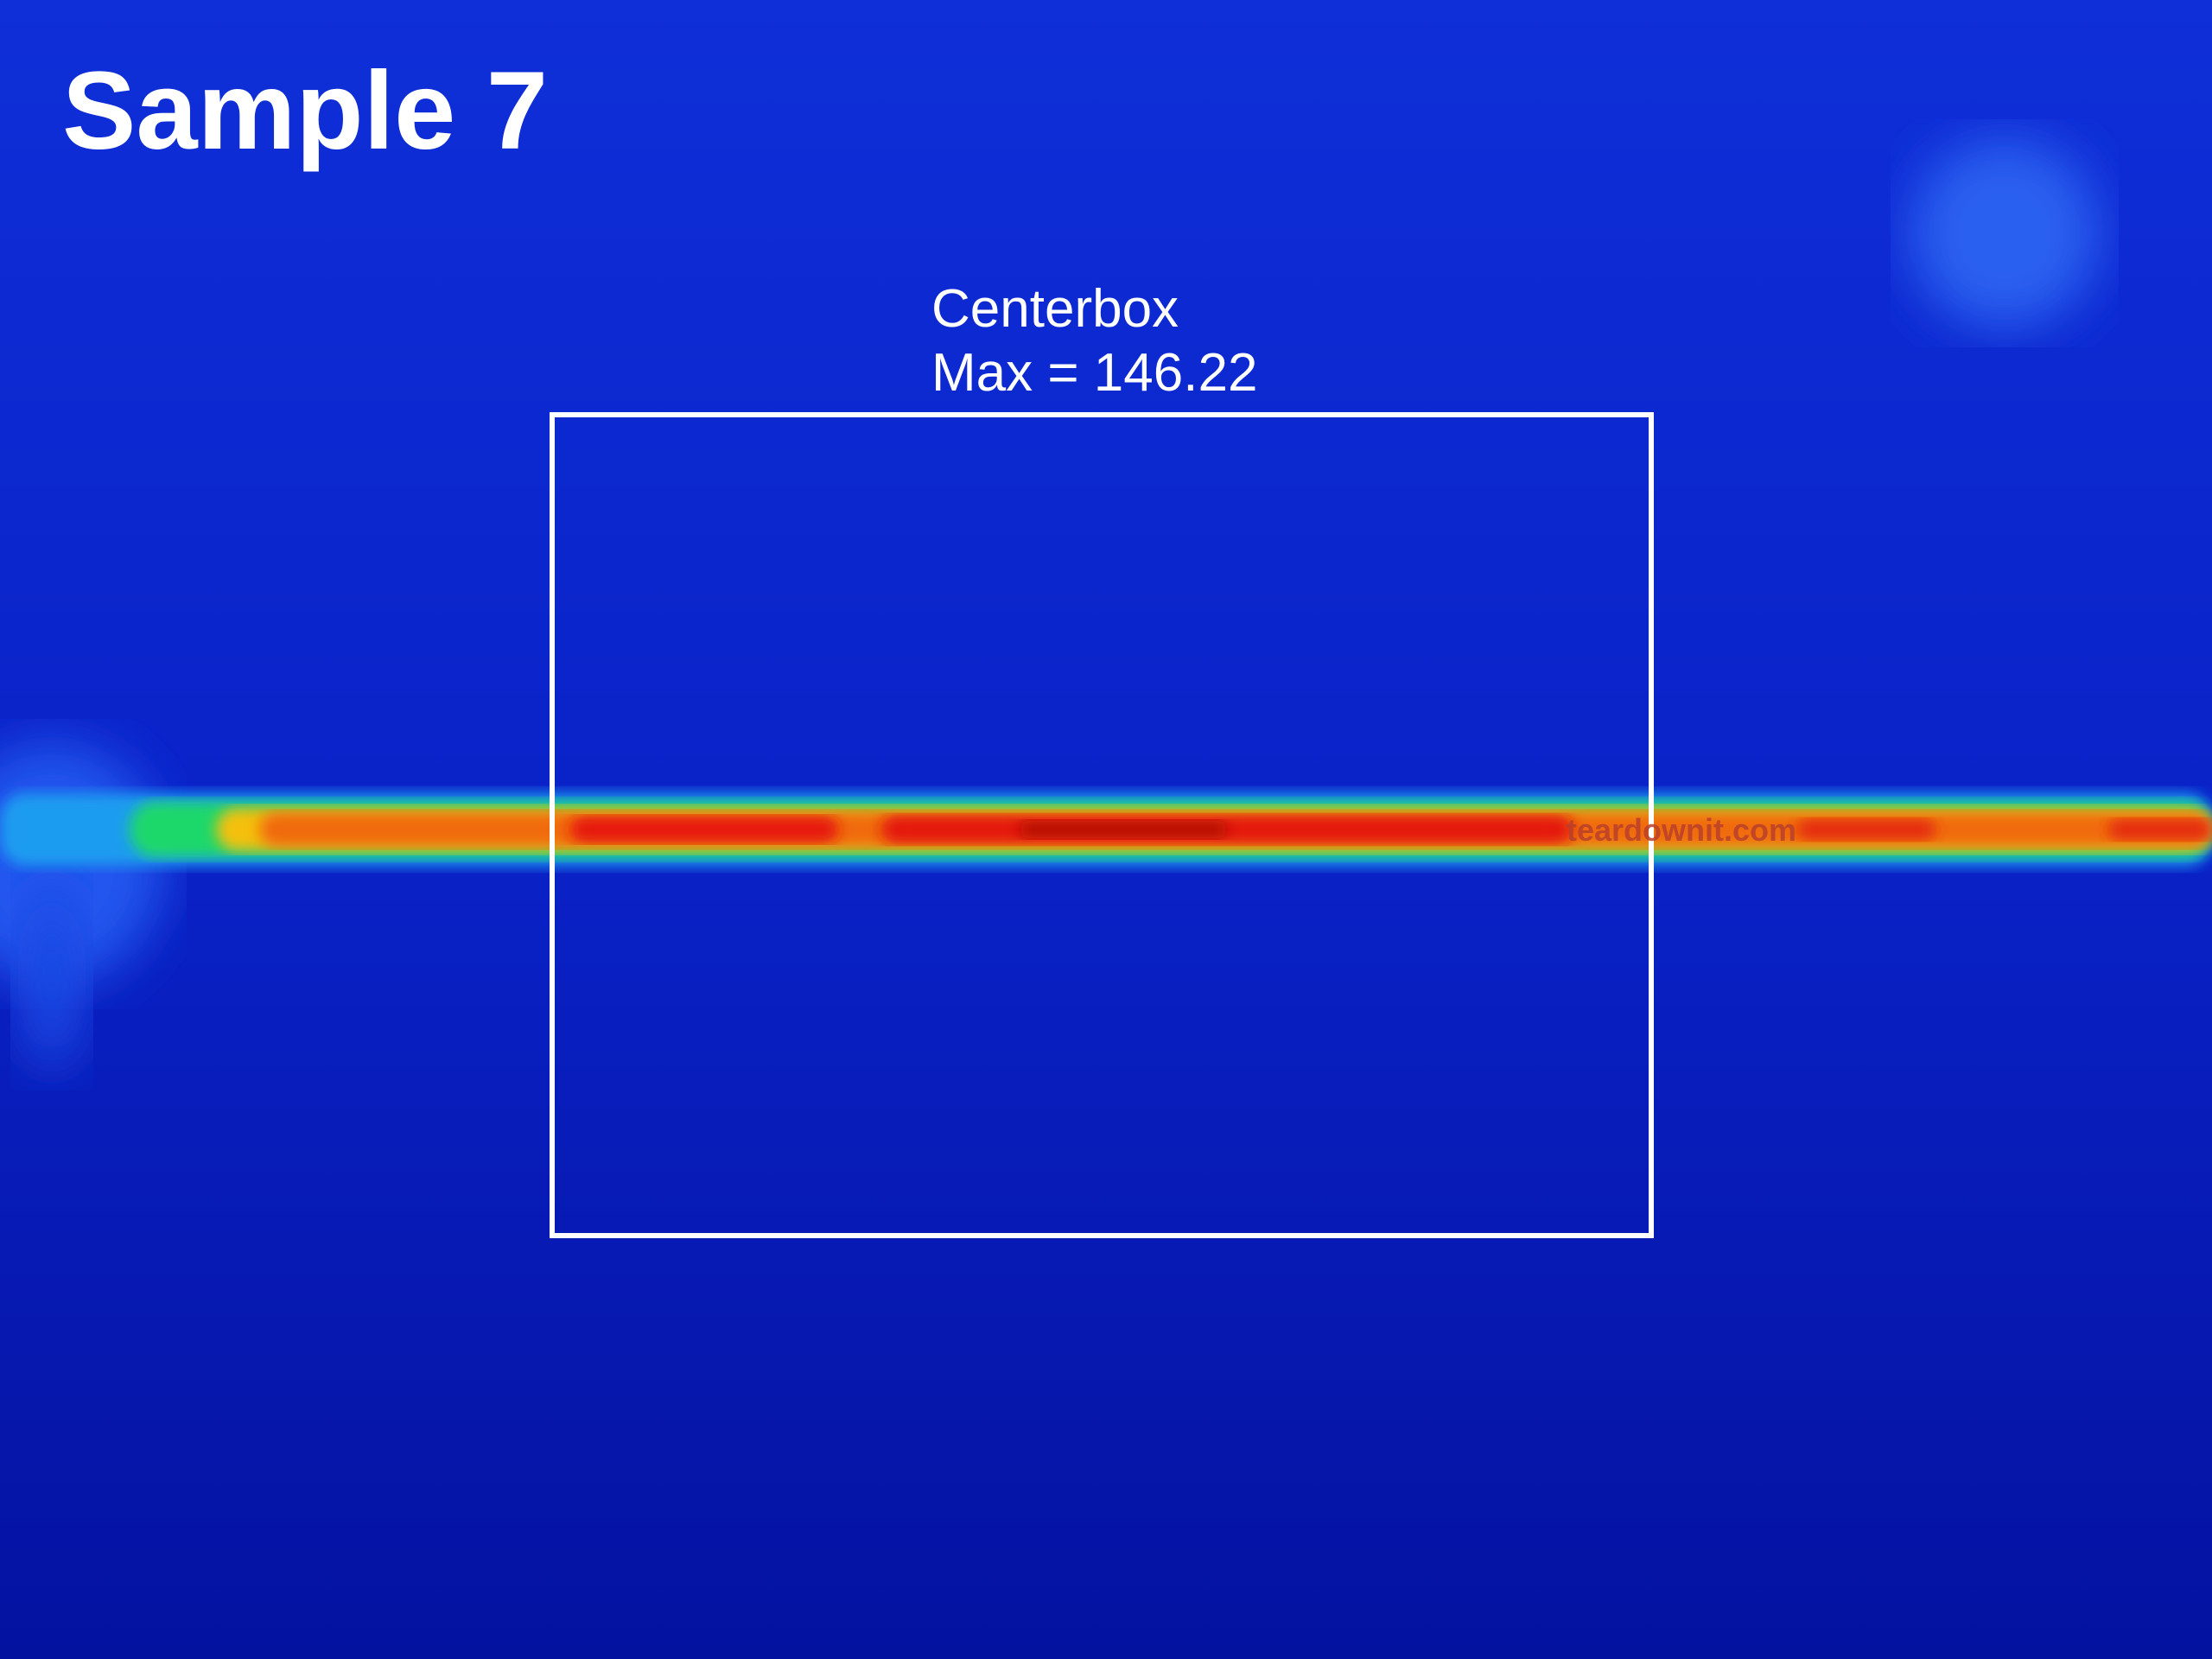 This screenshot has width=2212, height=1659. I want to click on roi-max: Max = 146.22, so click(1094, 373).